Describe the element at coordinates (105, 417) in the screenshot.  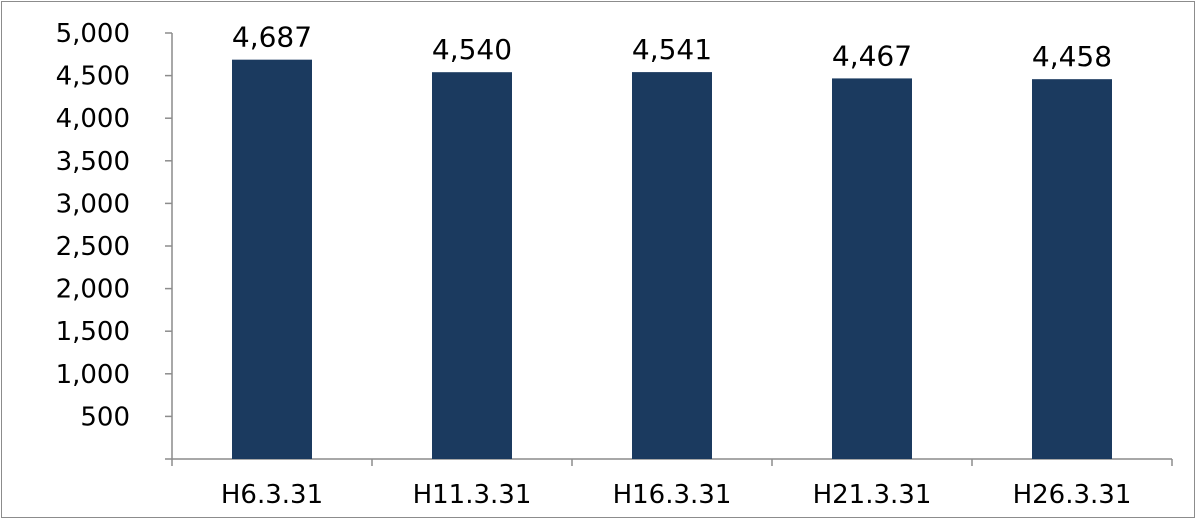
I see `y-tick-label: 500` at that location.